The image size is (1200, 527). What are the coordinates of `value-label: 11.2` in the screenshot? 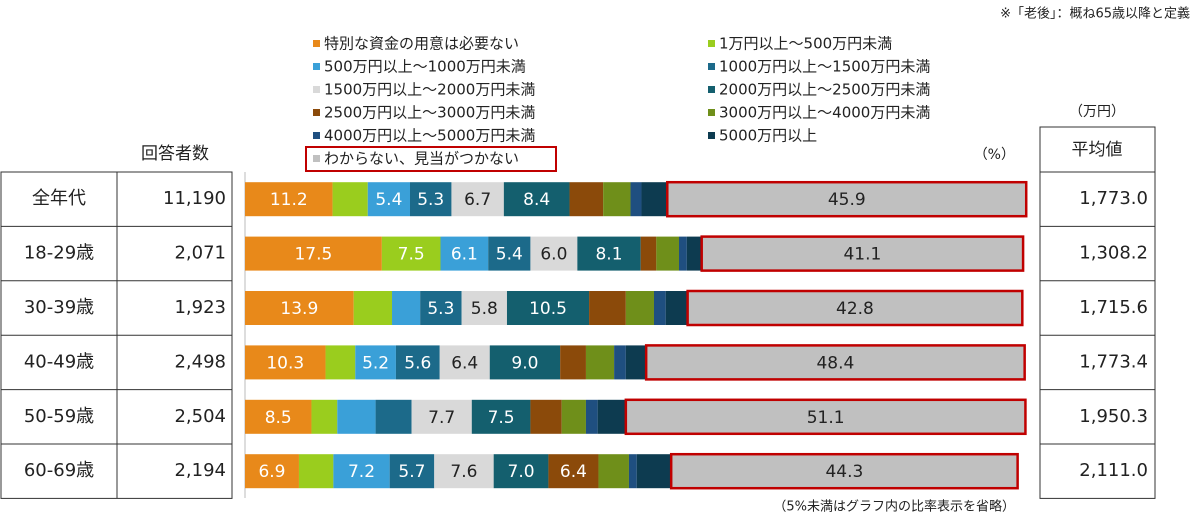 It's located at (289, 200).